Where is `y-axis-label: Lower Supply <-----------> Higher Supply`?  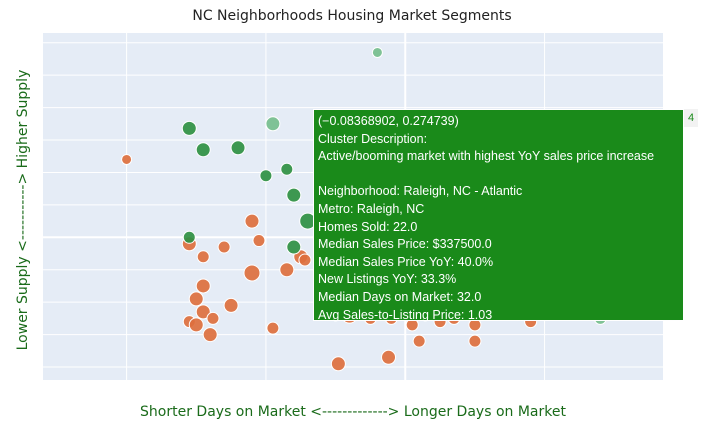 y-axis-label: Lower Supply <-----------> Higher Supply is located at coordinates (23, 210).